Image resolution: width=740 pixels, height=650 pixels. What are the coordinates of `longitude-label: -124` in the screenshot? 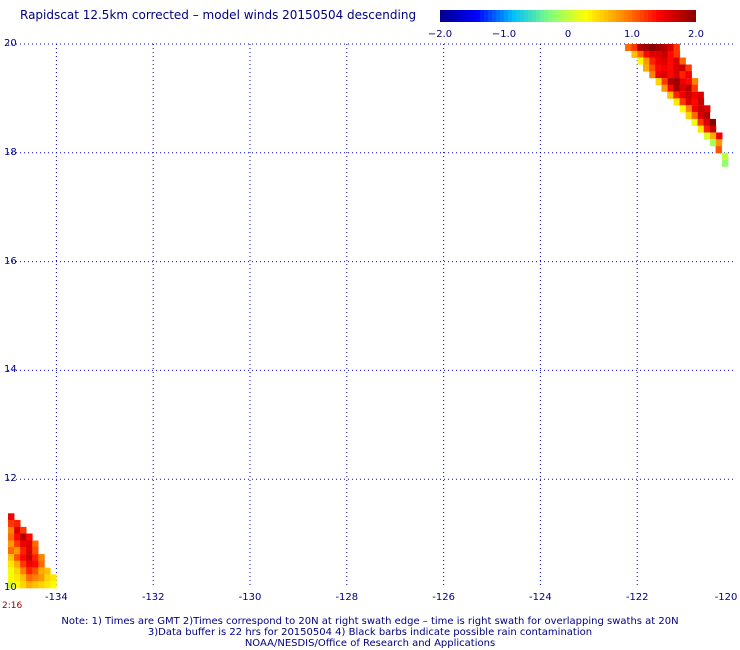 It's located at (540, 597).